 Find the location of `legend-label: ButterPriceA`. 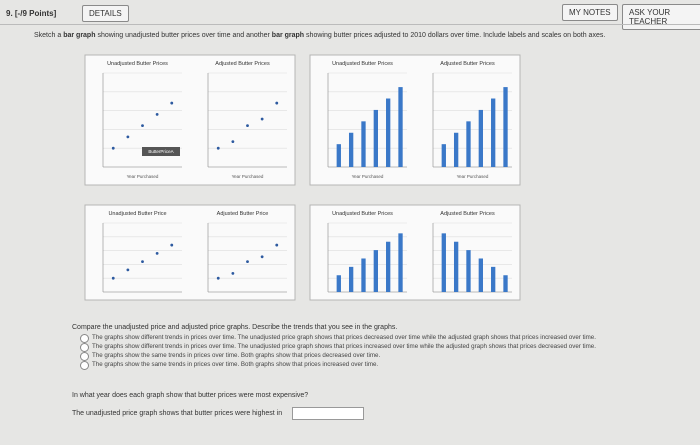

legend-label: ButterPriceA is located at coordinates (160, 151).